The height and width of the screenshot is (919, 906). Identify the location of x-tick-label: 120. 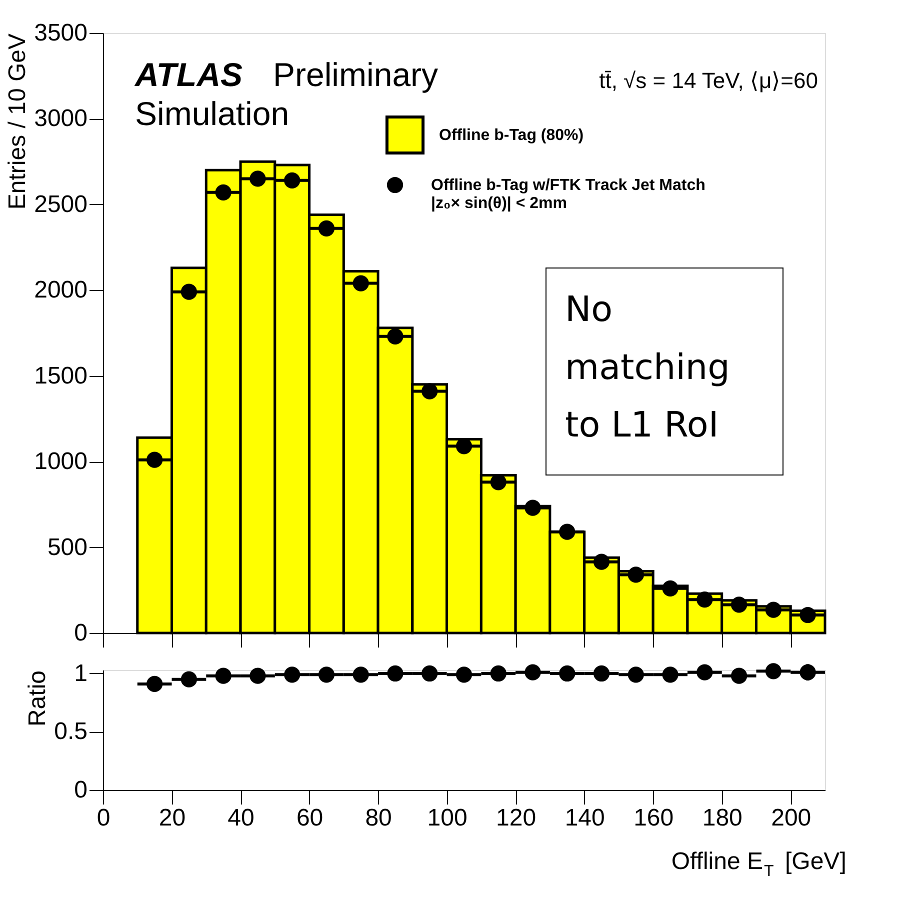
(516, 818).